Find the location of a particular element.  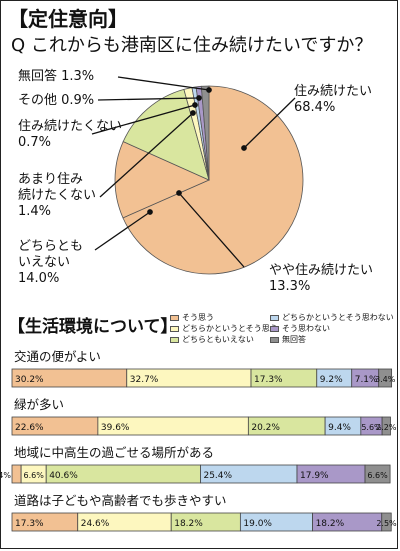

leader-dot-not-much is located at coordinates (193, 113).